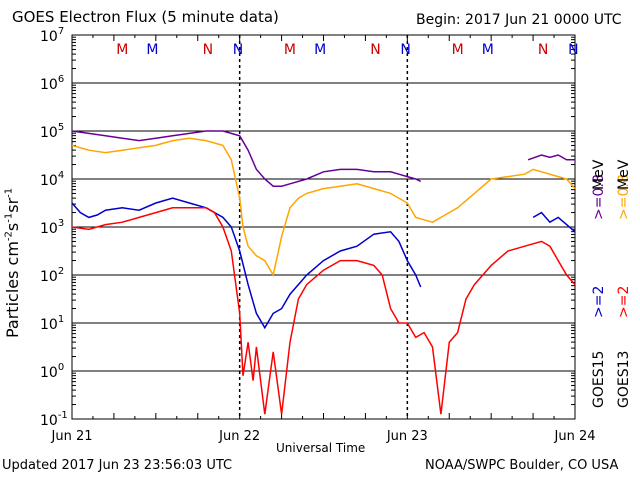  What do you see at coordinates (624, 379) in the screenshot?
I see `legend-goes13: GOES13` at bounding box center [624, 379].